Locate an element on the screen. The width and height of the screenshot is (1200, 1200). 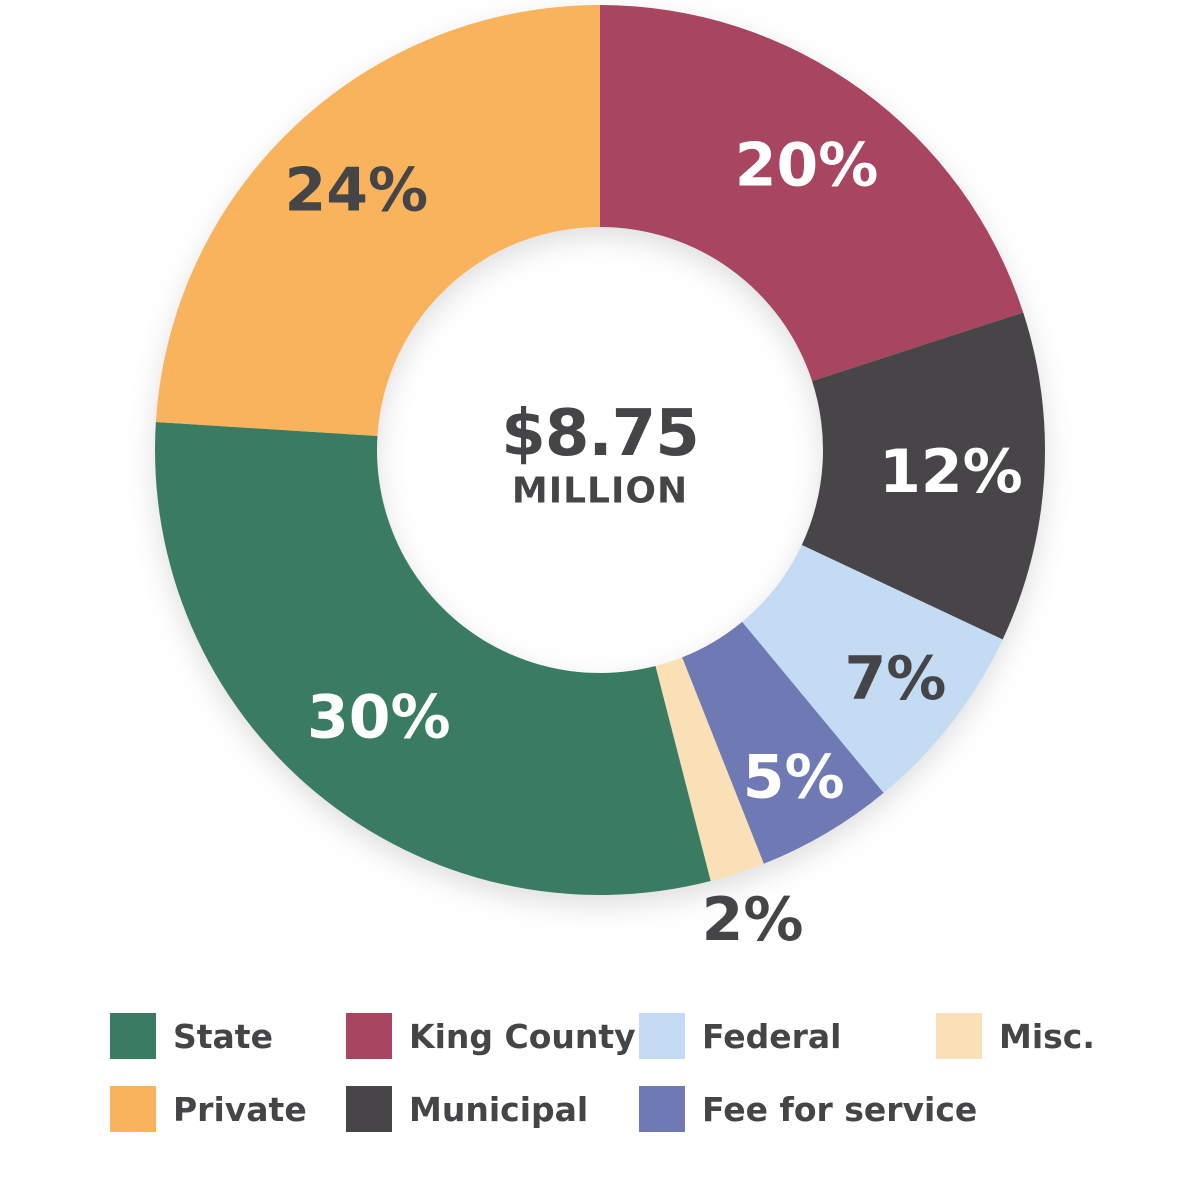
slice-percentage-label-private: 24% is located at coordinates (356, 191).